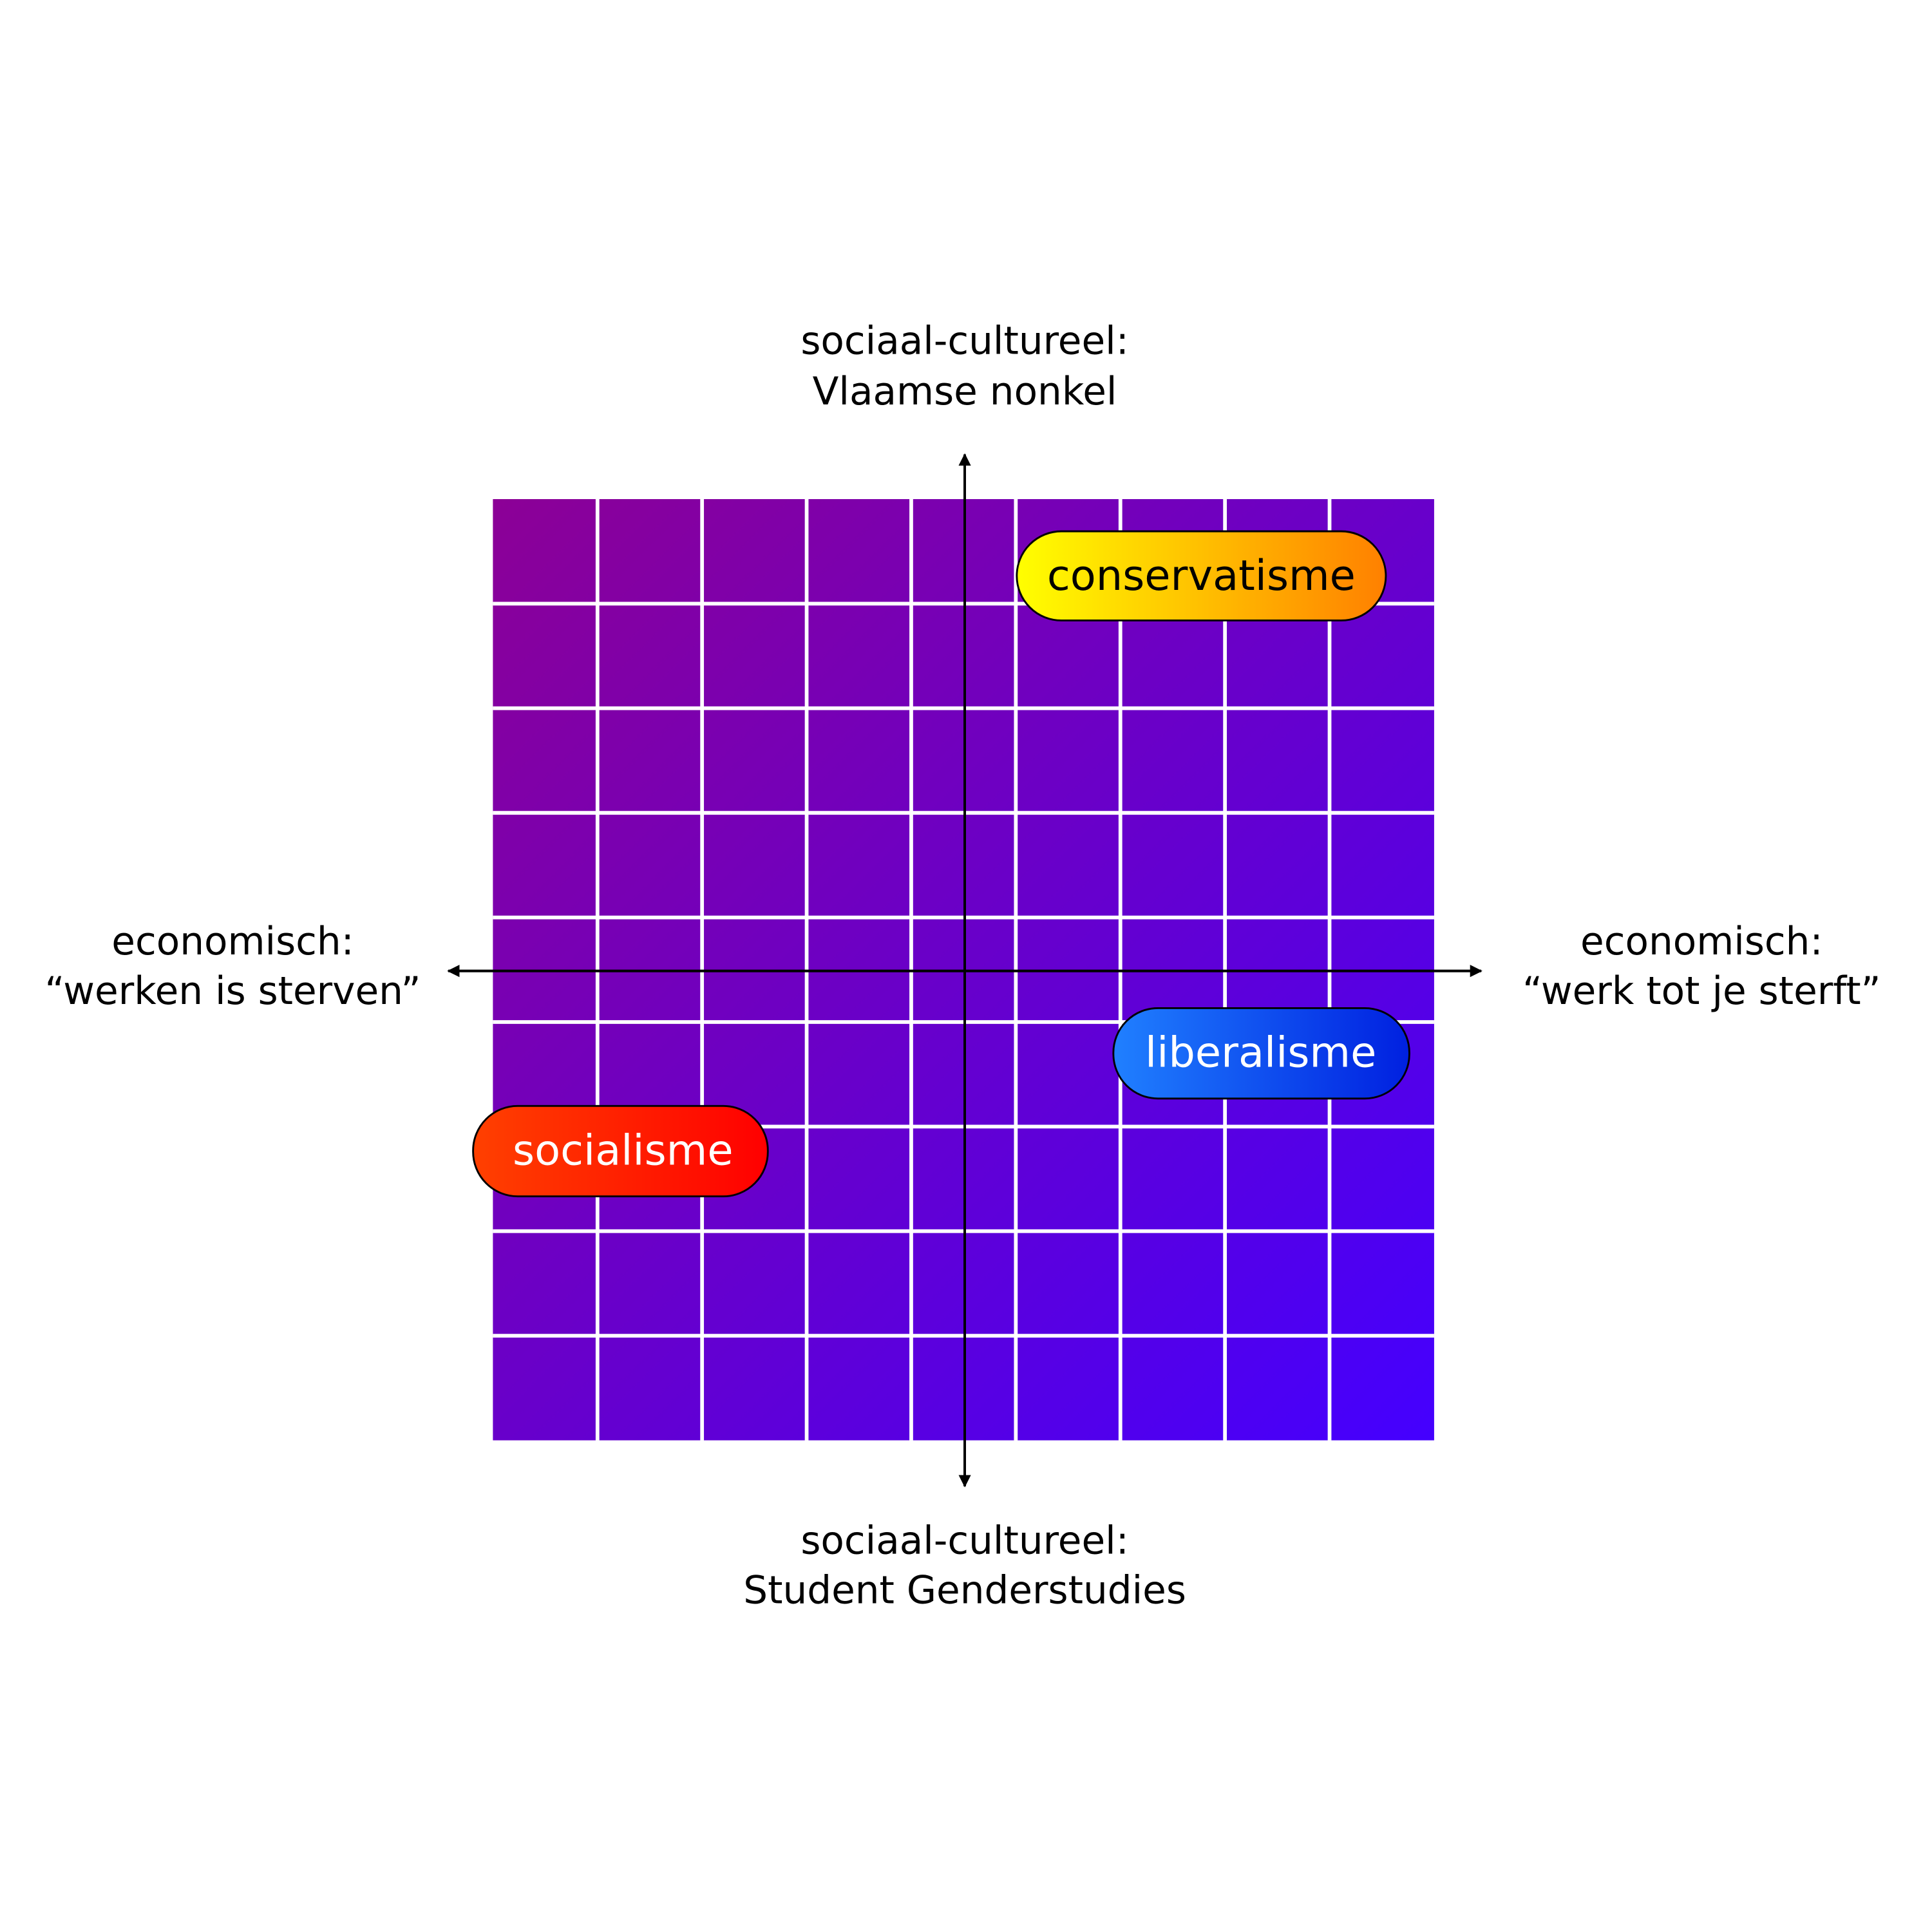  I want to click on node-label: conservatisme, so click(1201, 575).